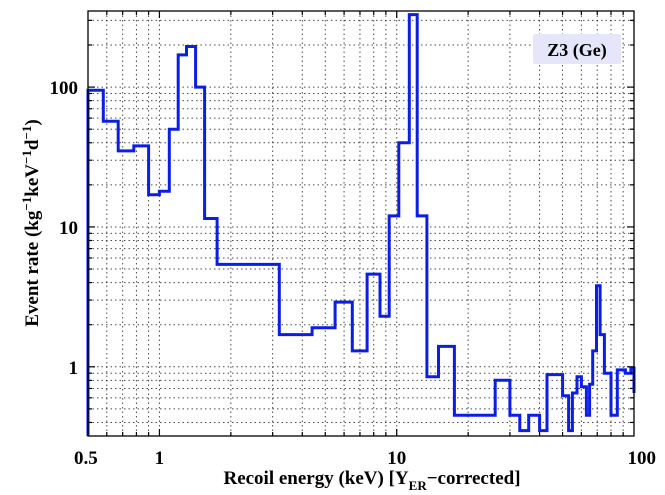 The image size is (665, 495). I want to click on x-axis-label: Recoil energy (keV) [YER−corrected], so click(371, 480).